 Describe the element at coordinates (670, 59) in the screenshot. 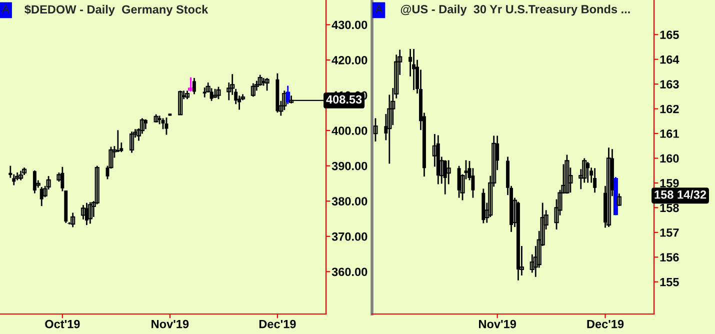

I see `y-tick-label: 164` at that location.